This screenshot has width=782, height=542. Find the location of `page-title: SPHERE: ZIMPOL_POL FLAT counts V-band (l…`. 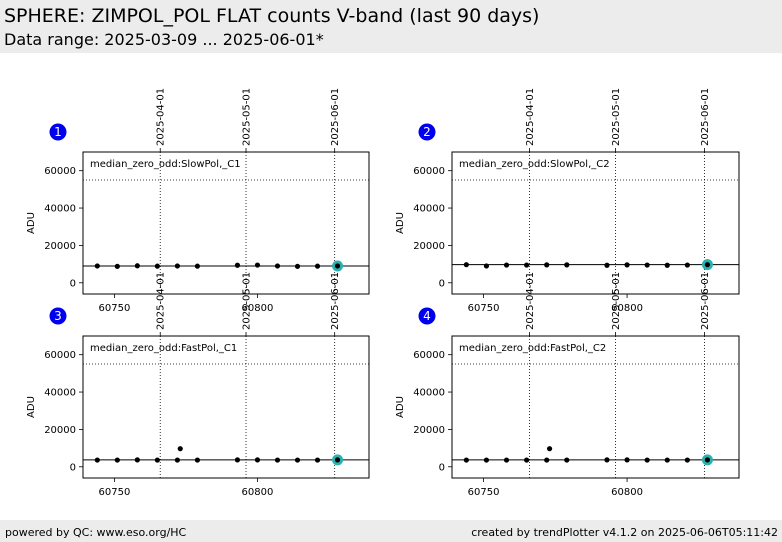

page-title: SPHERE: ZIMPOL_POL FLAT counts V-band (l… is located at coordinates (272, 16).